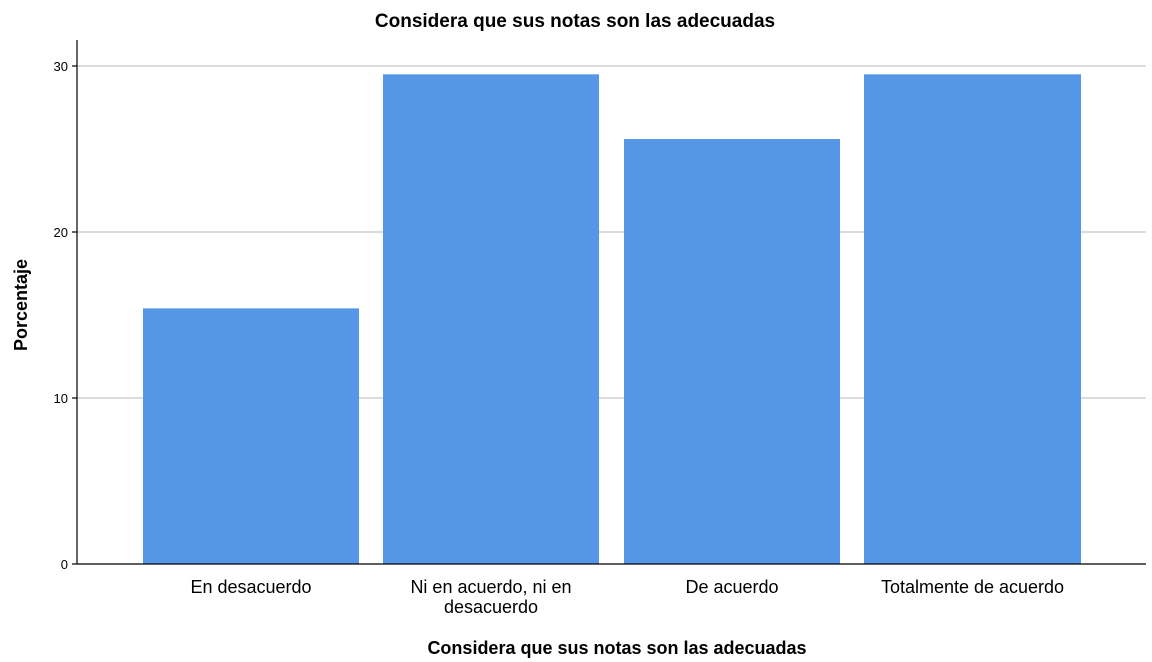 This screenshot has height=662, width=1152. What do you see at coordinates (64, 564) in the screenshot?
I see `y-tick-label: 0` at bounding box center [64, 564].